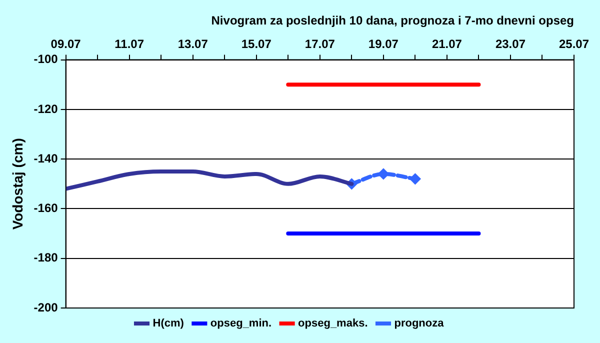 This screenshot has height=343, width=600. I want to click on y-tick-label: -200, so click(46, 307).